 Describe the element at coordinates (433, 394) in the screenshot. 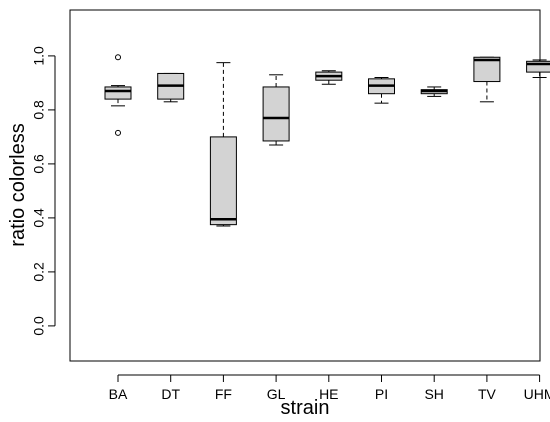

I see `x-tick-label: SH` at that location.